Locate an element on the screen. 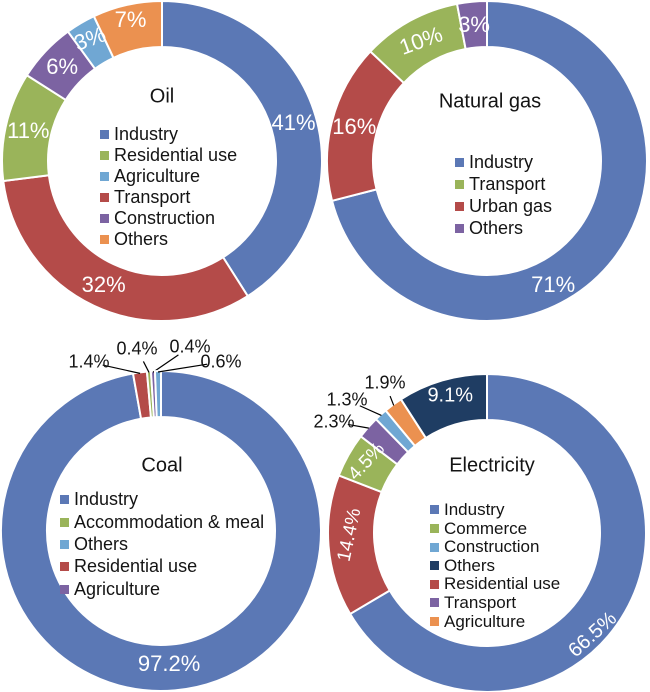  segment-value-label-oil-others: 7% is located at coordinates (130, 20).